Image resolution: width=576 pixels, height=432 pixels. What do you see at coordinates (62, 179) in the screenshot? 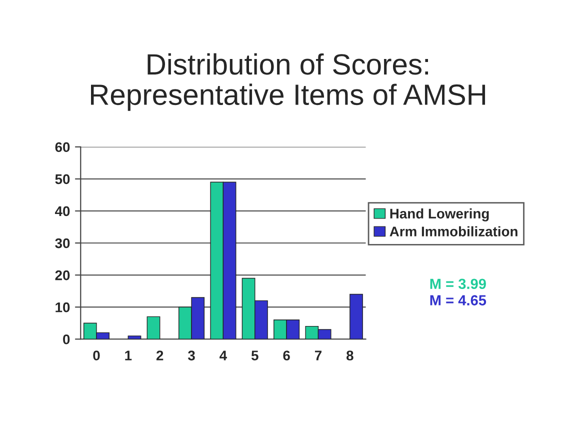
I see `y-tick-label: 50` at bounding box center [62, 179].